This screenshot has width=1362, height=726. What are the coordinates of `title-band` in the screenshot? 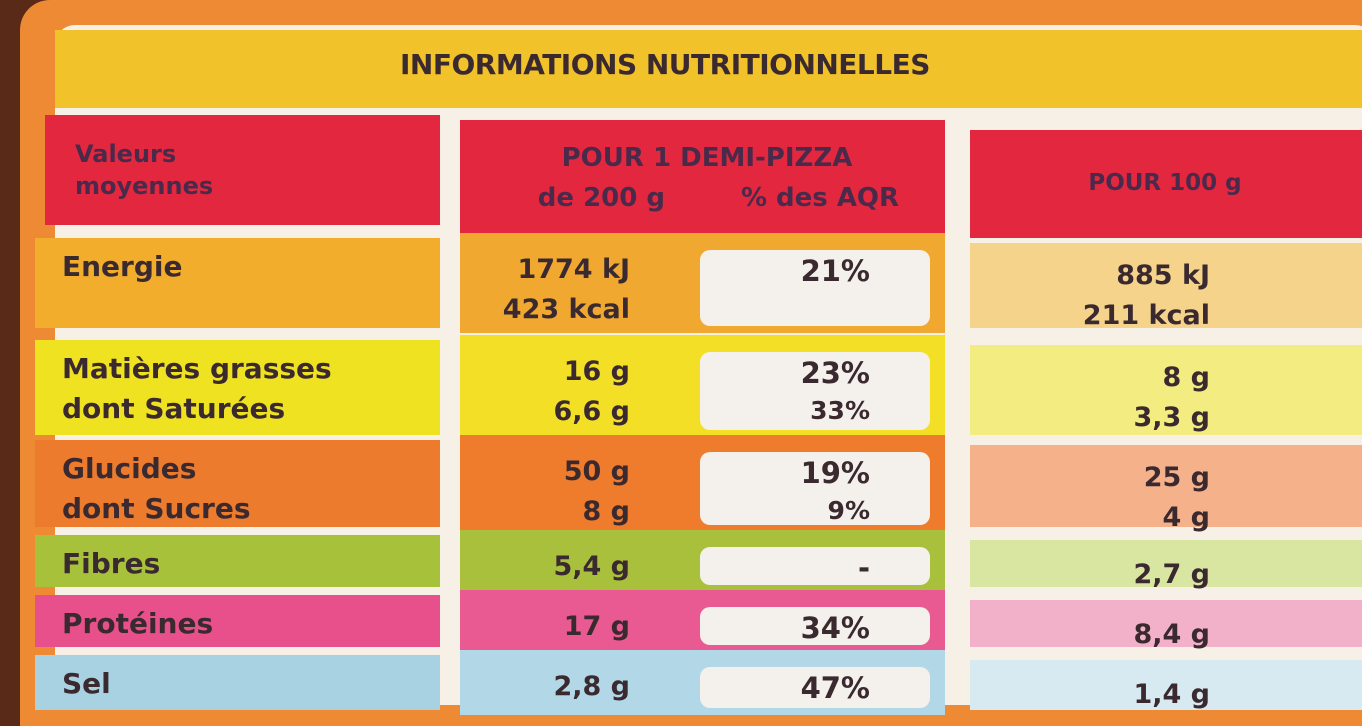 It's located at (708, 69).